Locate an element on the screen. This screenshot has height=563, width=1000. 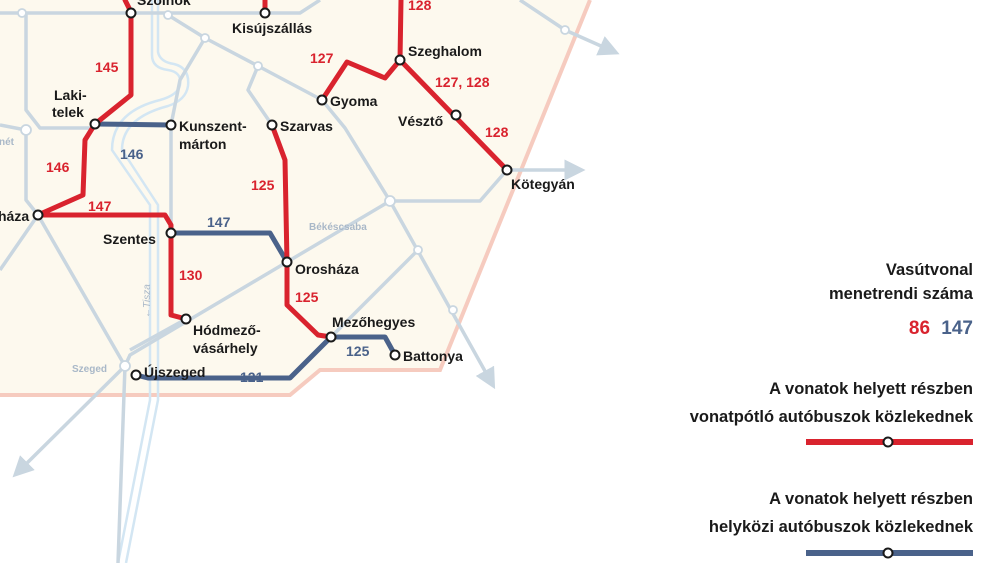
line-125-bus is located at coordinates (363, 346).